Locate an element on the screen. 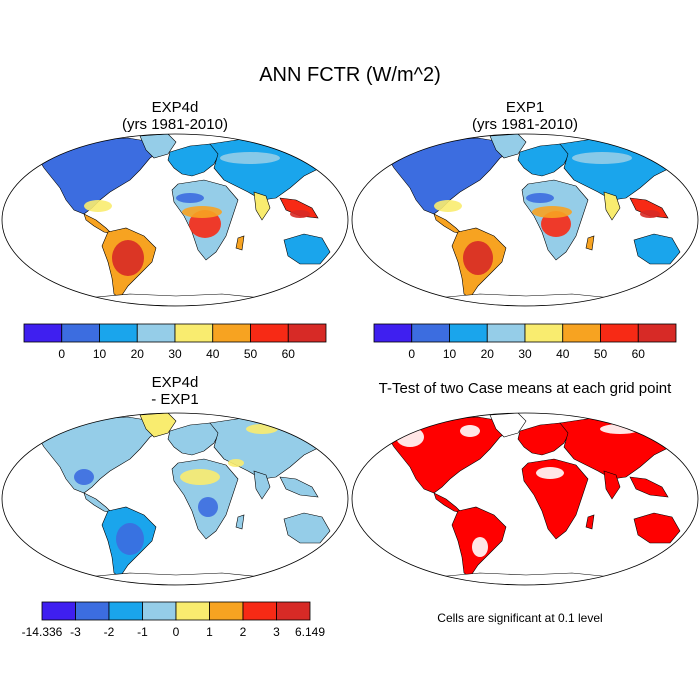 The image size is (700, 700). map-diff is located at coordinates (175, 499).